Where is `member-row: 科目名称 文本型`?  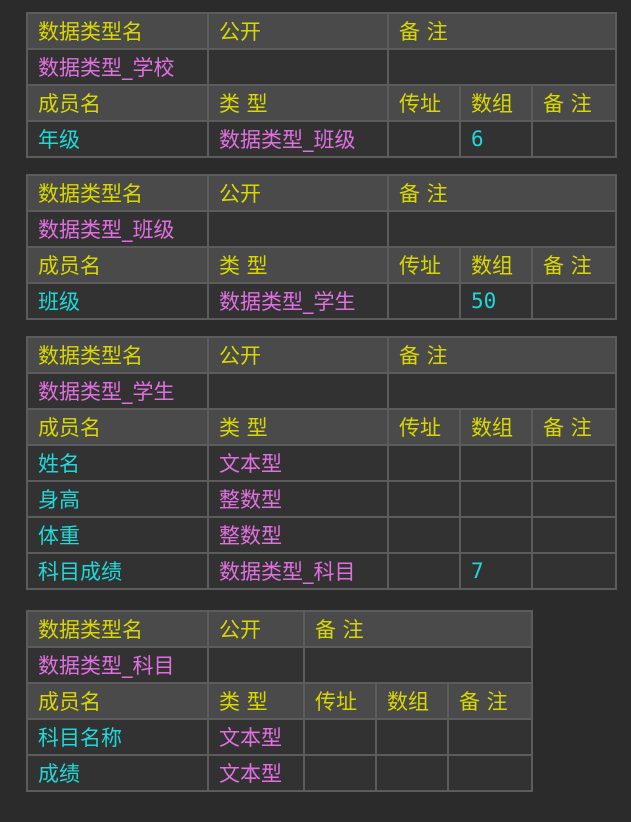
member-row: 科目名称 文本型 is located at coordinates (279, 737).